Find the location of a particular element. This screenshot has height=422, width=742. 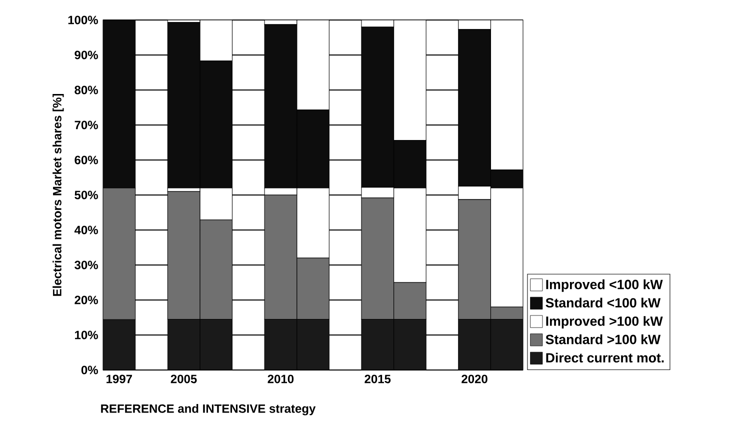

x-tick-label: 1997 is located at coordinates (119, 379).